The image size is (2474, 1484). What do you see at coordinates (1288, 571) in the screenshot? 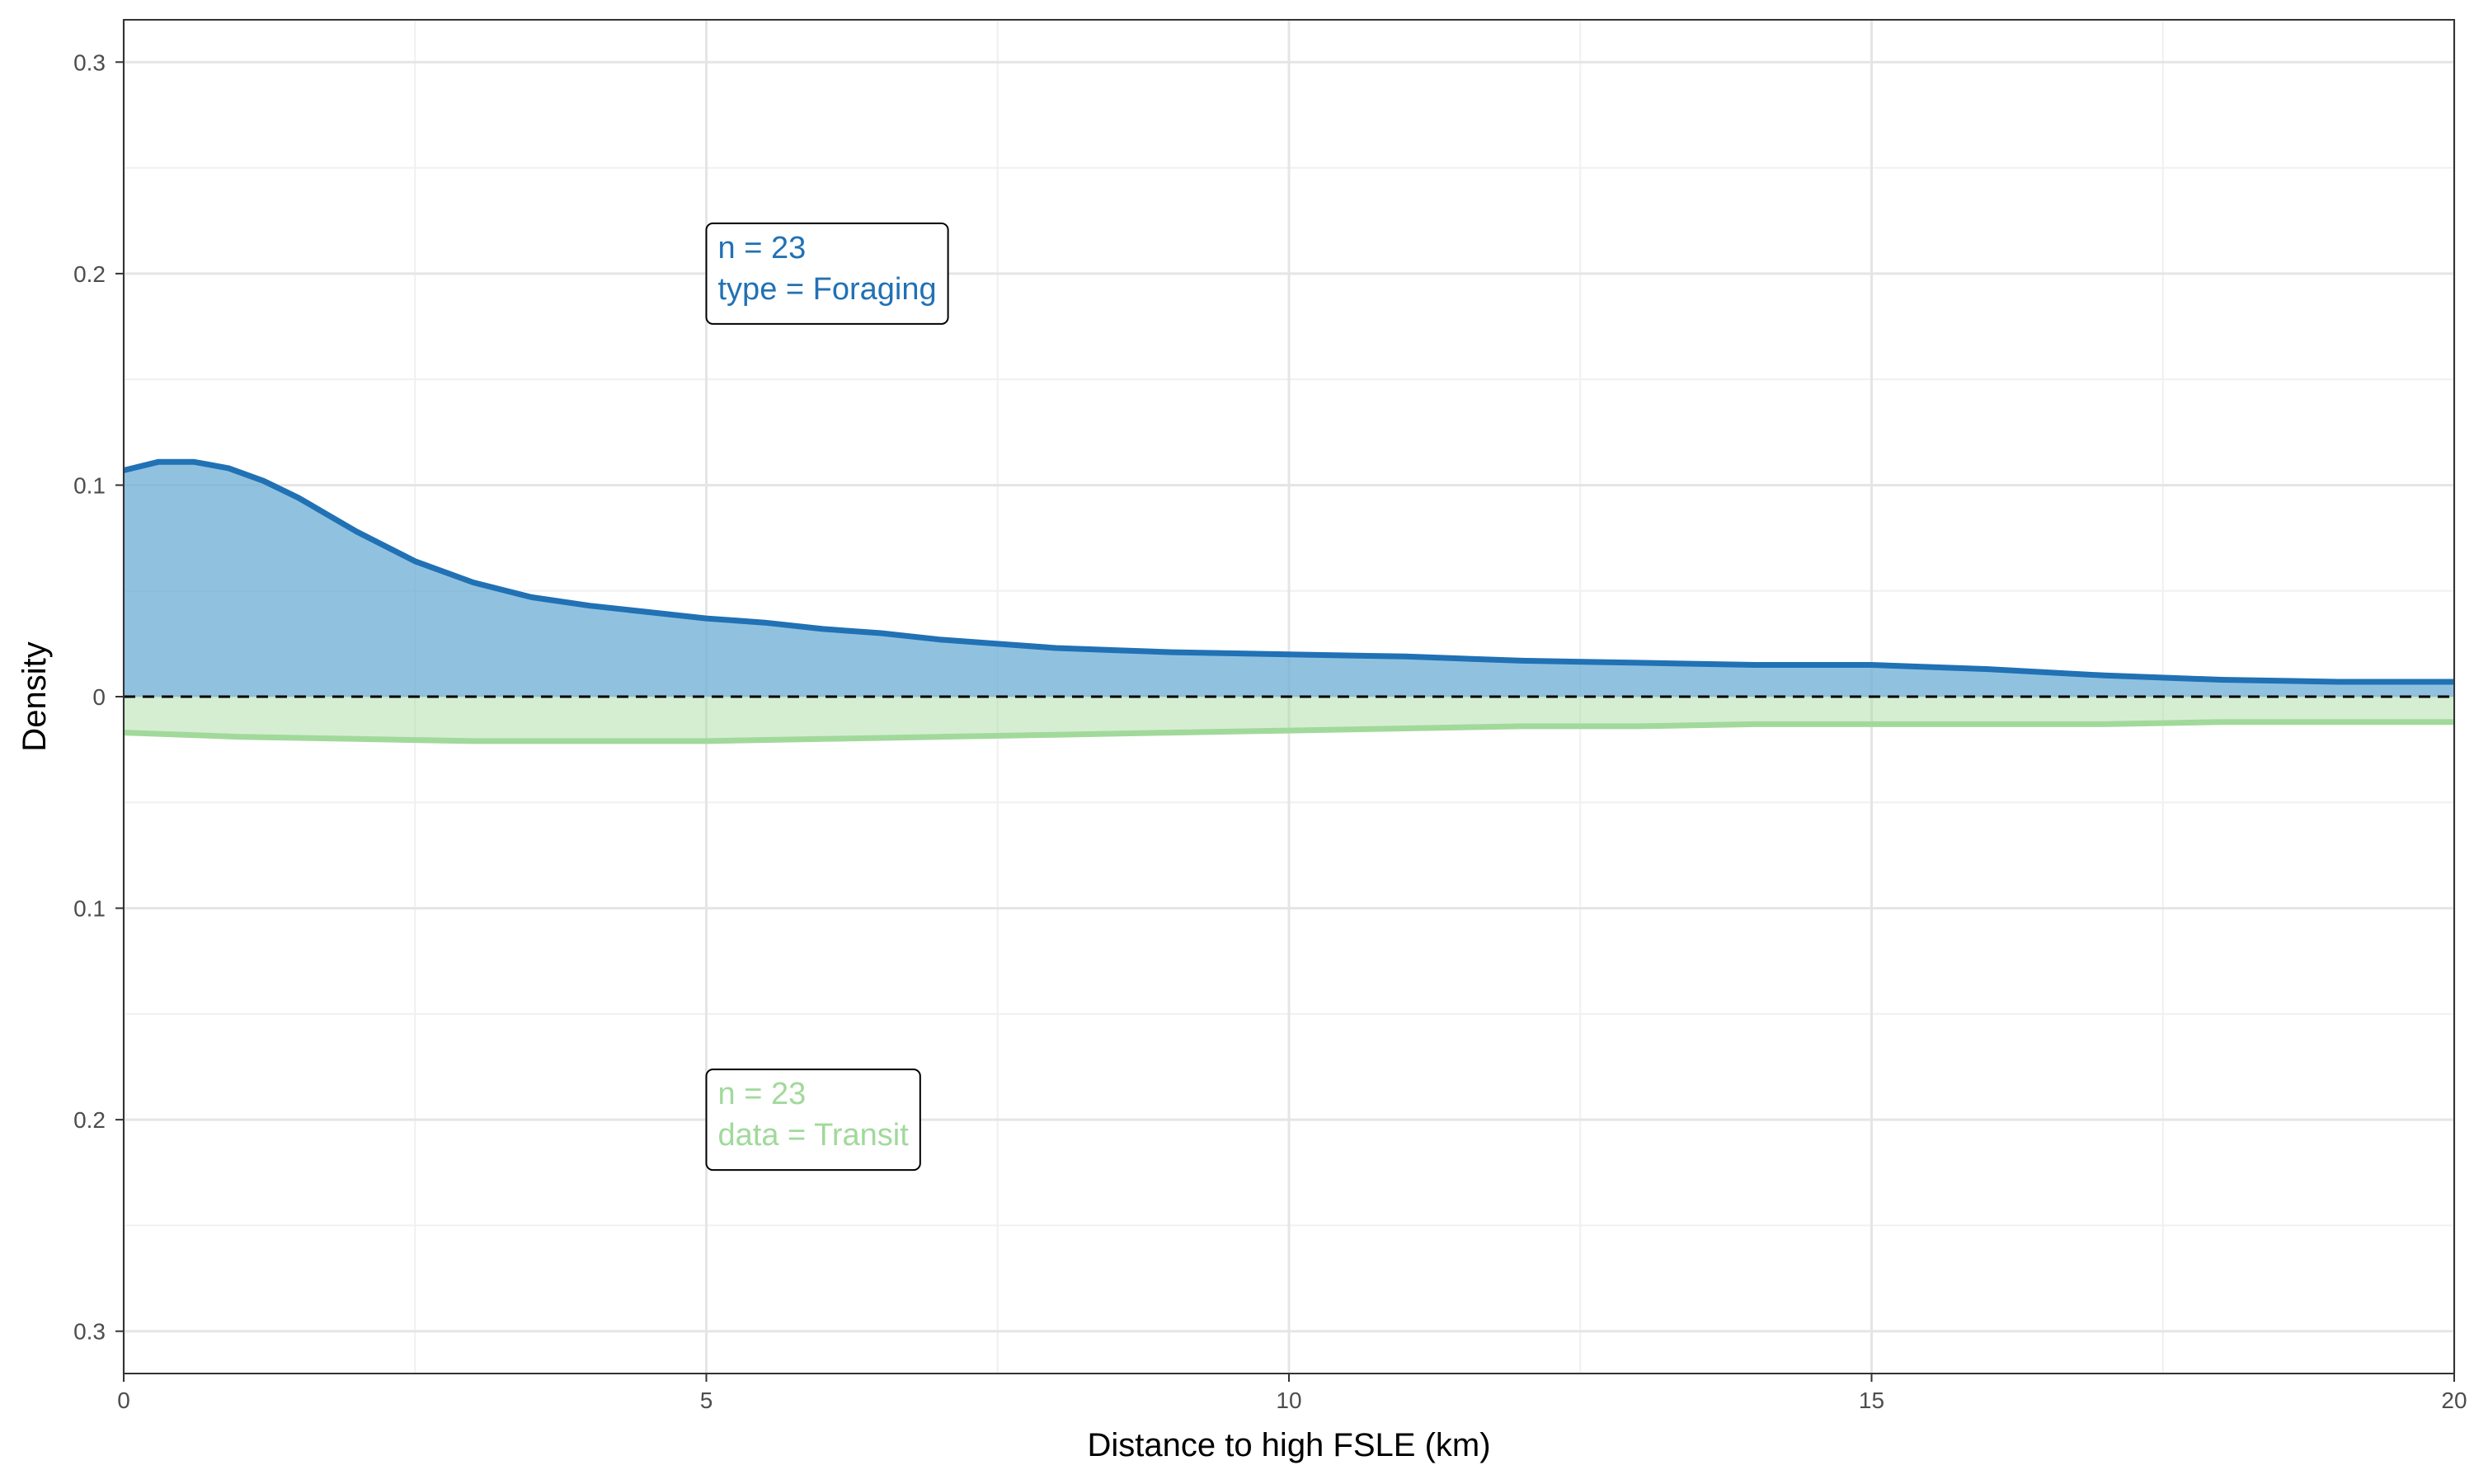
I see `density-line-upper` at bounding box center [1288, 571].